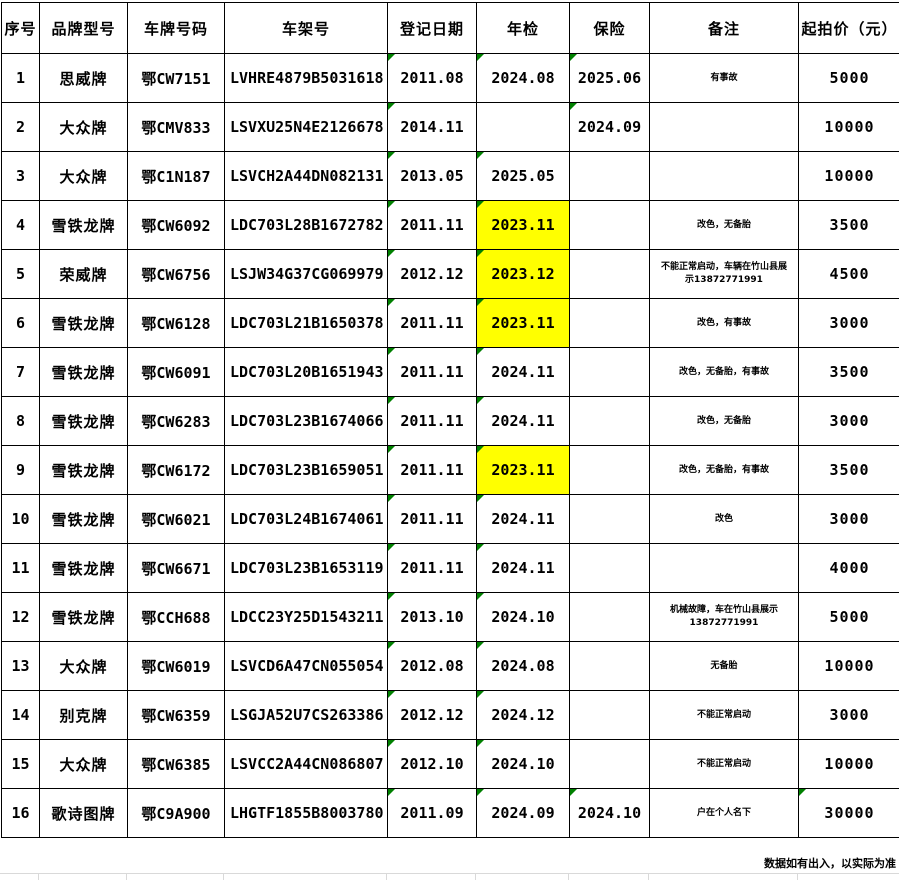 The image size is (899, 880). I want to click on cell-index: 16, so click(20, 813).